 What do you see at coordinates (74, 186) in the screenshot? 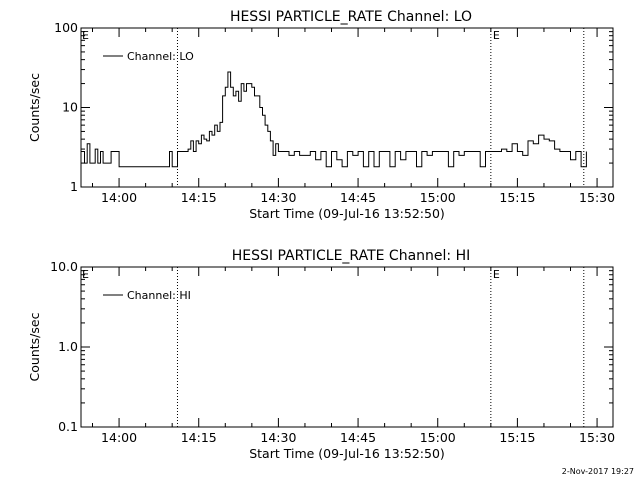
I see `y-tick-label: 1` at bounding box center [74, 186].